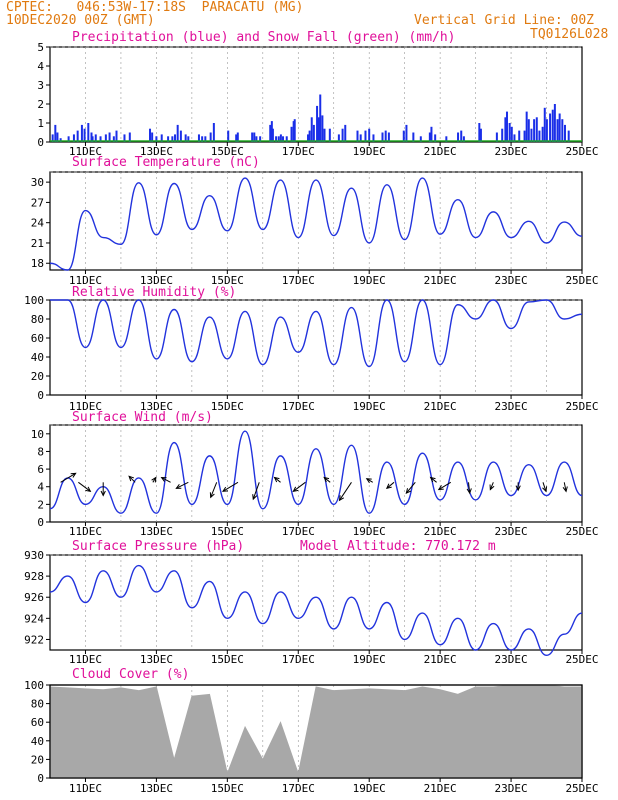 The width and height of the screenshot is (618, 800). Describe the element at coordinates (316, 224) in the screenshot. I see `temp-series-line` at that location.